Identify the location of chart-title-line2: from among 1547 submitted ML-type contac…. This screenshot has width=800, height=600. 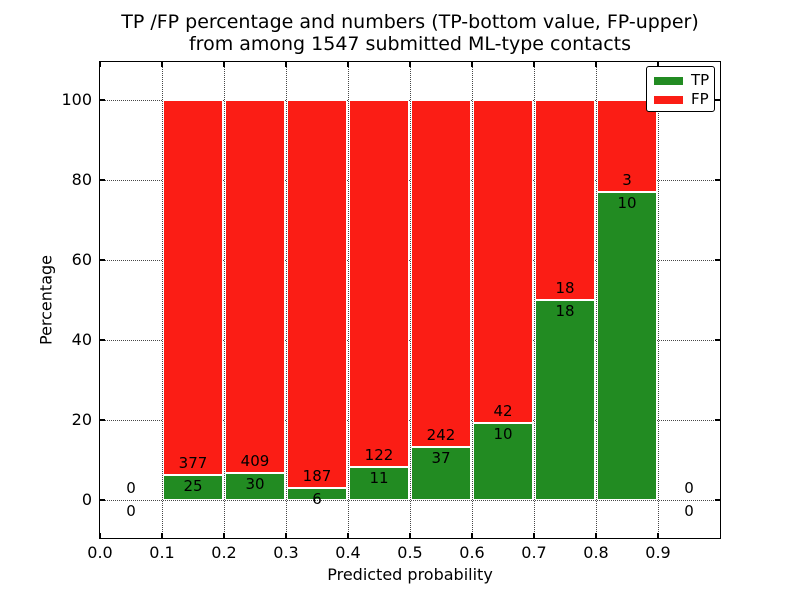
(410, 43).